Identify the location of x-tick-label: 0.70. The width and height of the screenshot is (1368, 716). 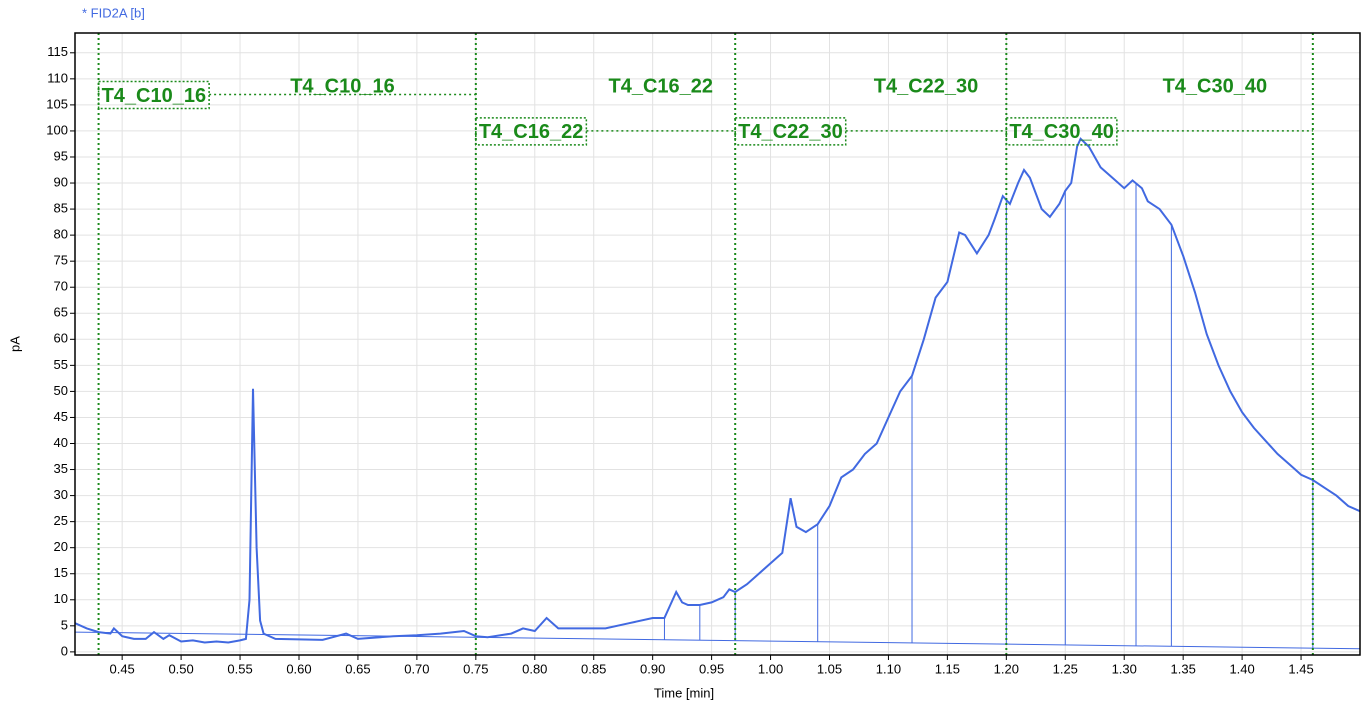
(416, 668).